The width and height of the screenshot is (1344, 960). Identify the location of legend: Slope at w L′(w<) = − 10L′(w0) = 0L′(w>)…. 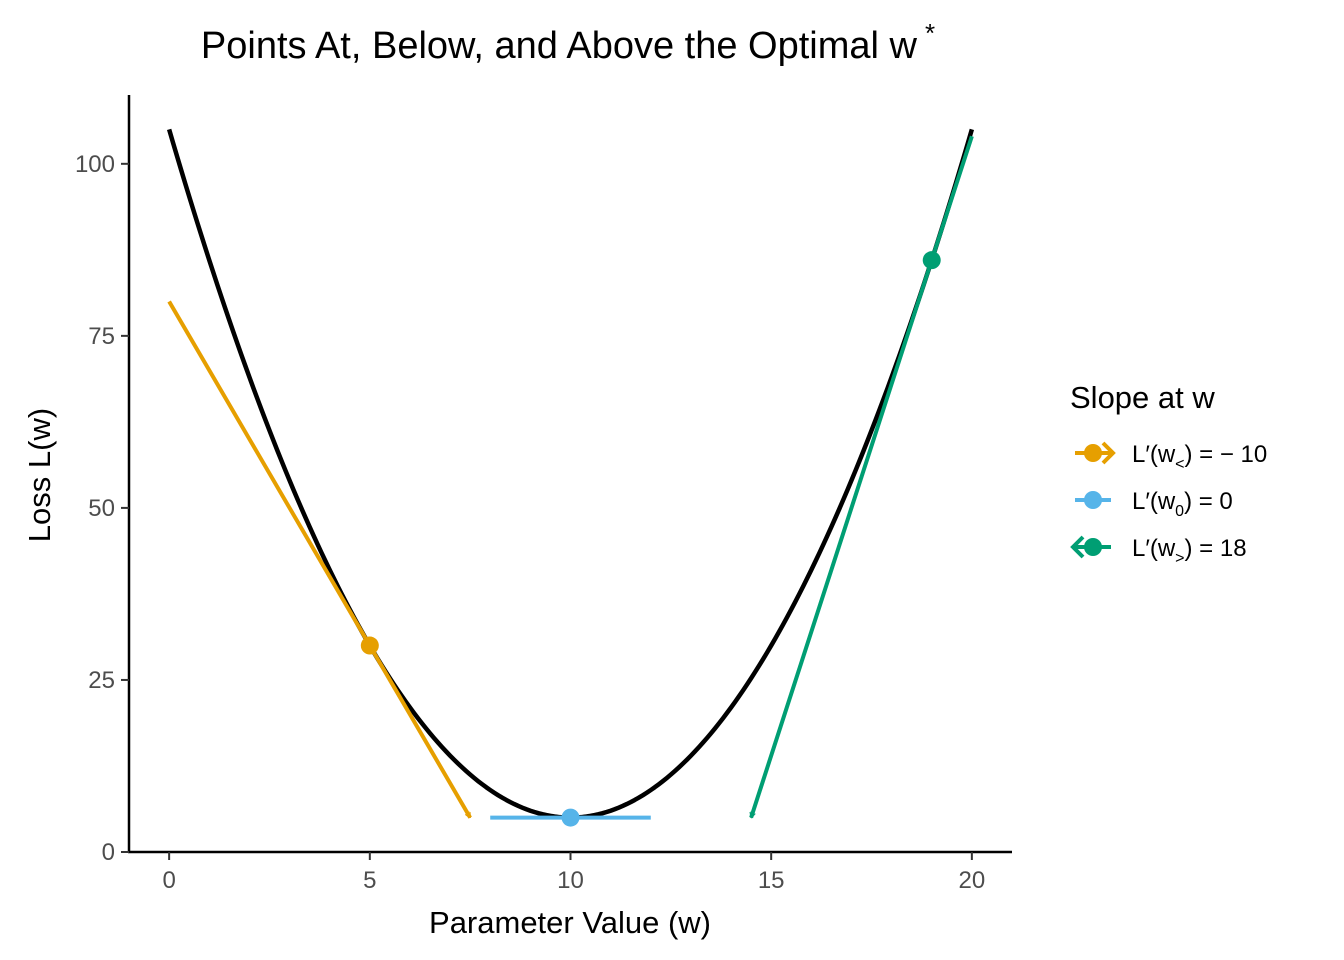
(1168, 473).